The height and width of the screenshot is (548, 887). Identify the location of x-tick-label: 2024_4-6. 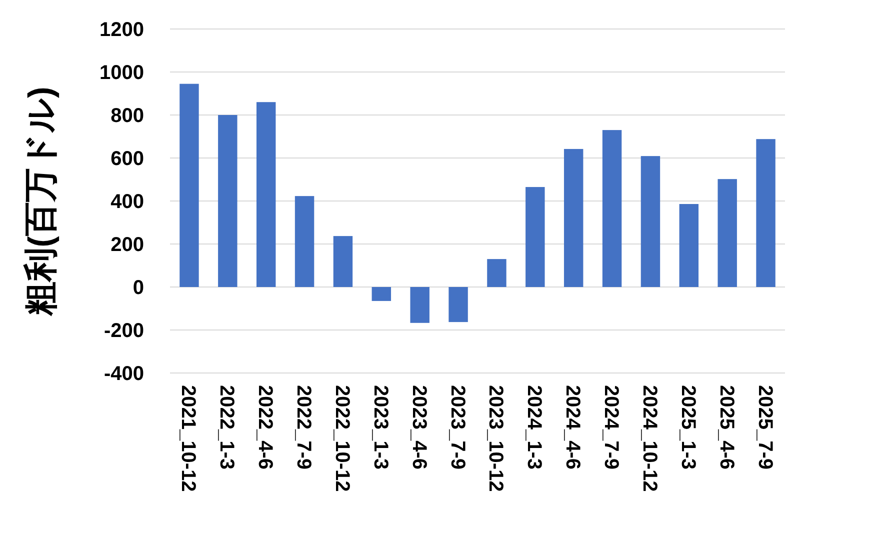
(573, 427).